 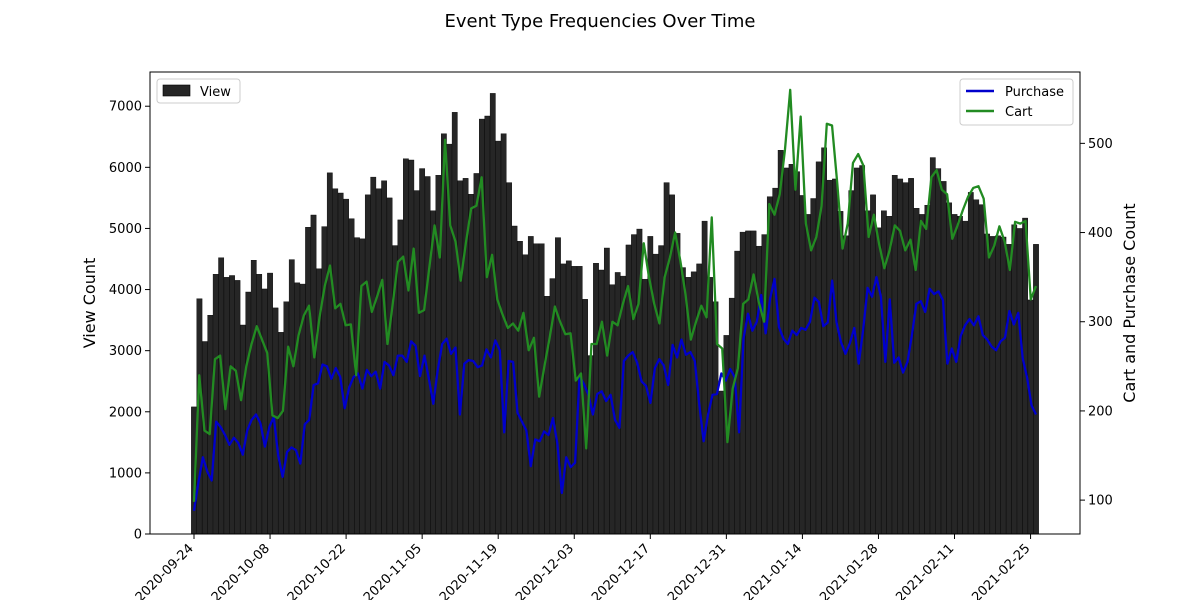 What do you see at coordinates (1100, 144) in the screenshot?
I see `y2-tick-label: 500` at bounding box center [1100, 144].